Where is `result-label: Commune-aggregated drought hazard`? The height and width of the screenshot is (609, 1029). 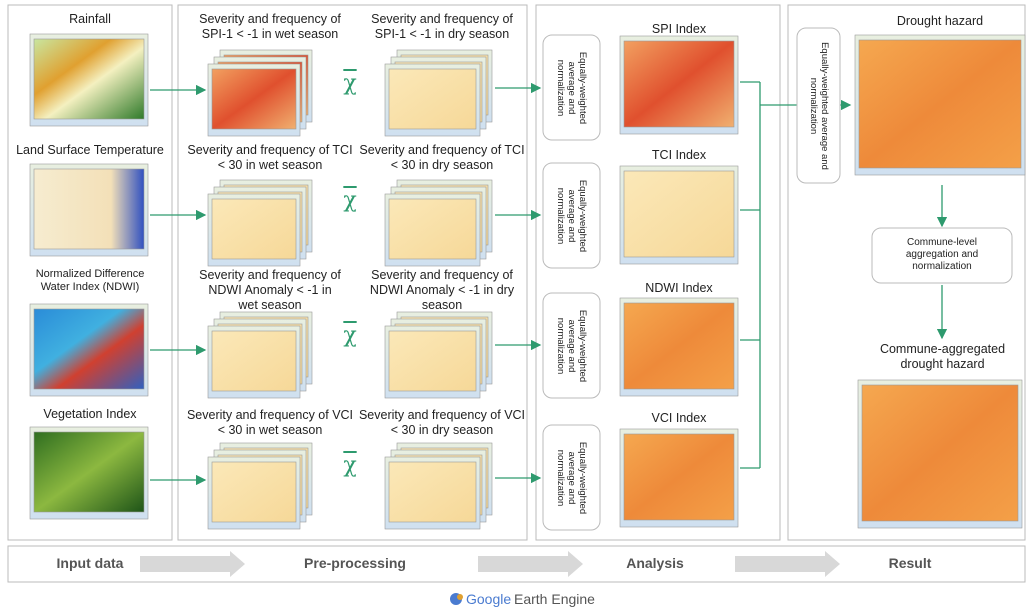
result-label: Commune-aggregated drought hazard is located at coordinates (942, 356).